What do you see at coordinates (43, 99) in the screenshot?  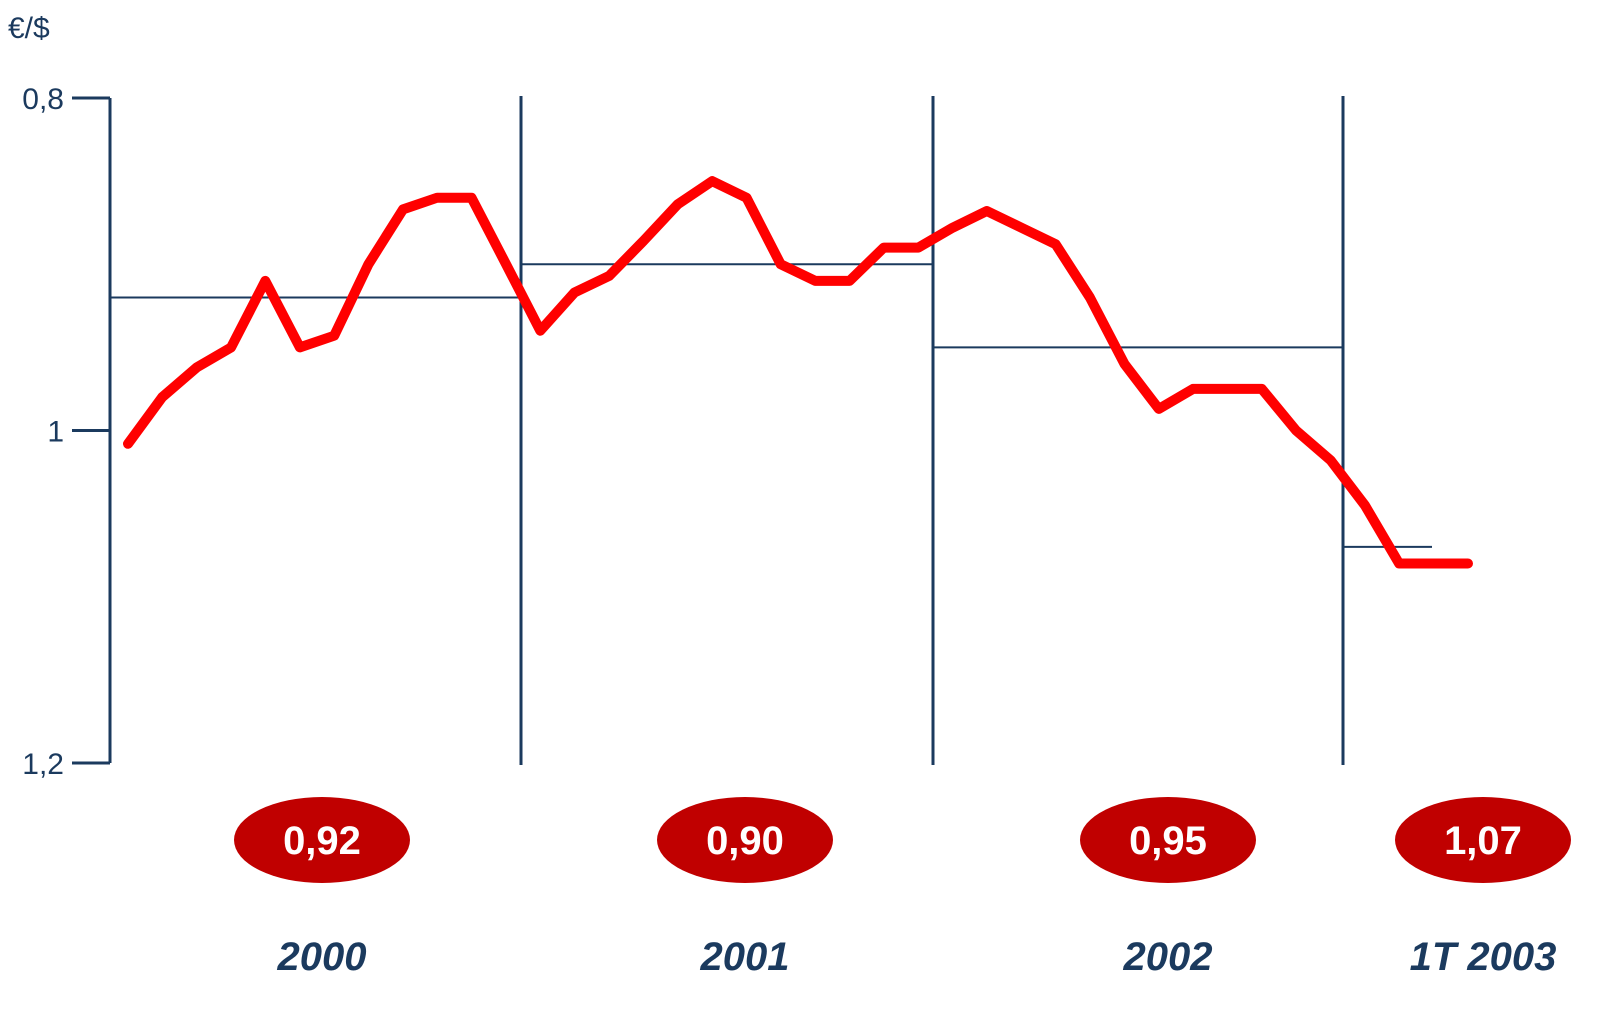 I see `y-tick-label: 0,8` at bounding box center [43, 99].